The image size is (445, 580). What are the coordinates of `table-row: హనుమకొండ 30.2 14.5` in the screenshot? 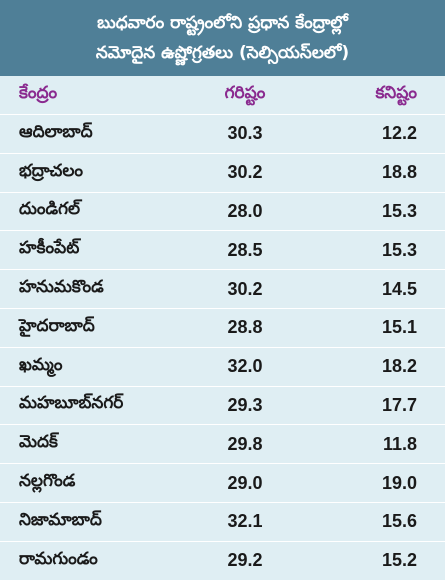 It's located at (222, 288).